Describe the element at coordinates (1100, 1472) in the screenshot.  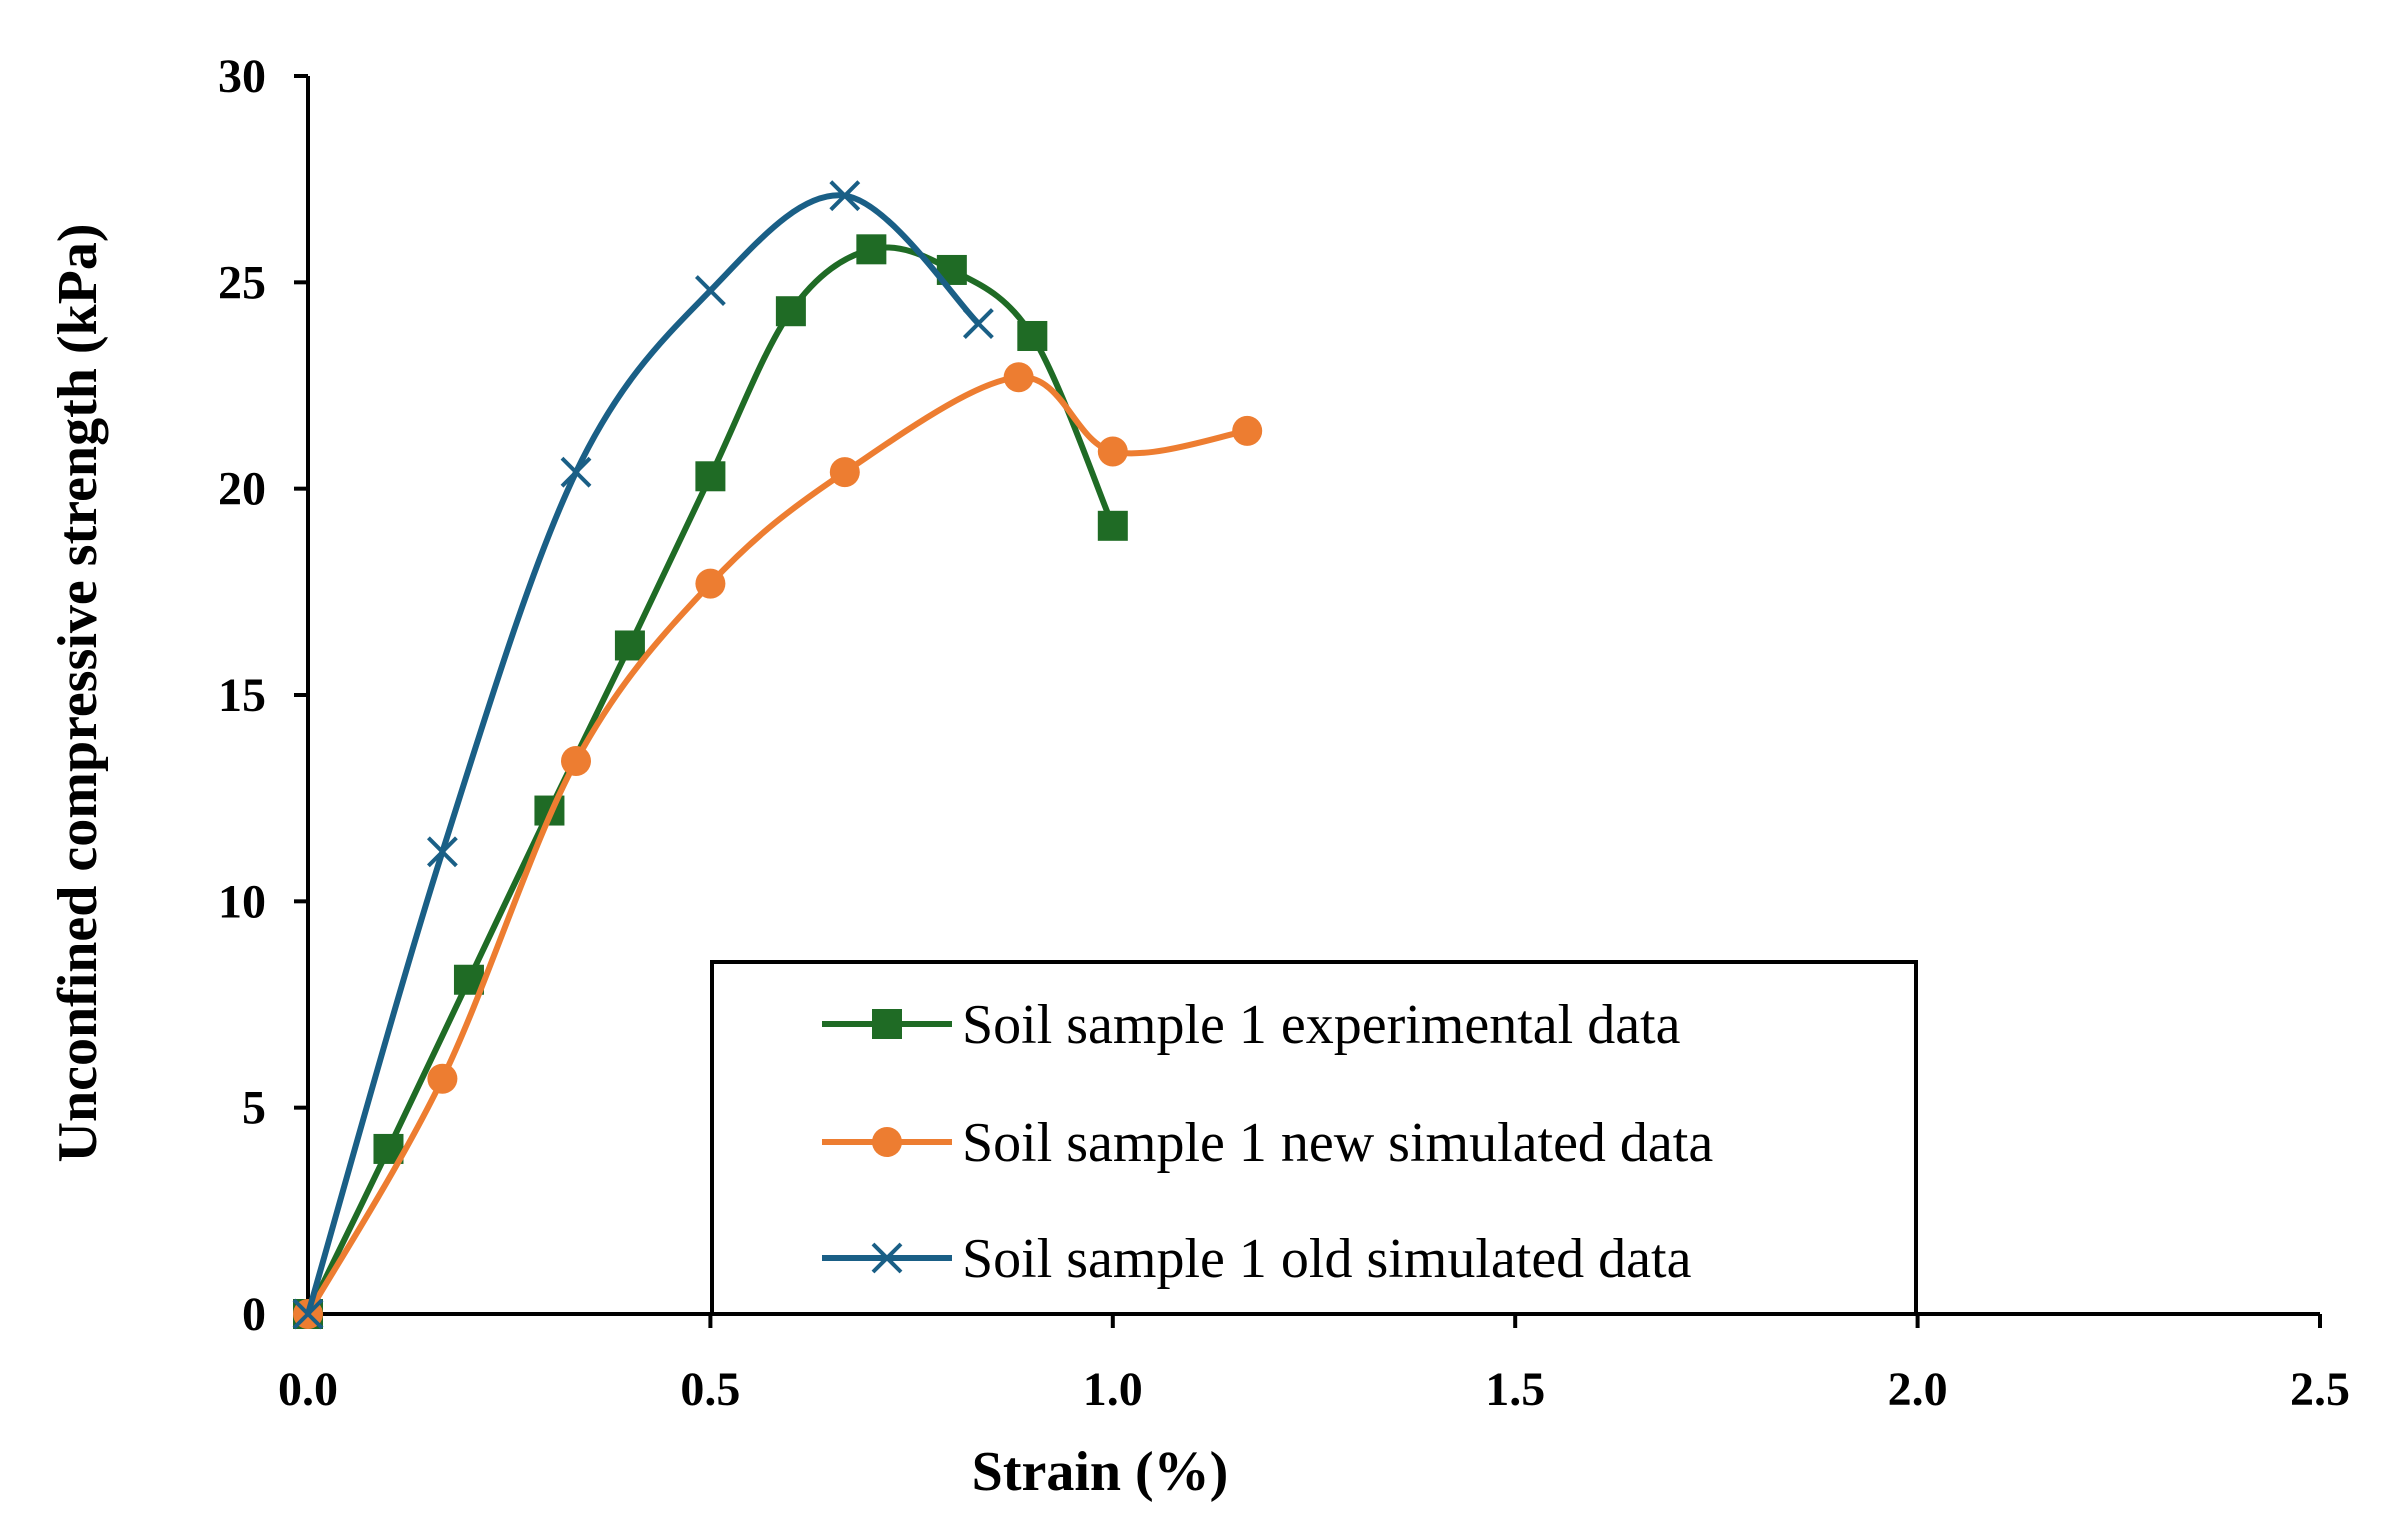
I see `x-axis-title: Strain (%)` at that location.